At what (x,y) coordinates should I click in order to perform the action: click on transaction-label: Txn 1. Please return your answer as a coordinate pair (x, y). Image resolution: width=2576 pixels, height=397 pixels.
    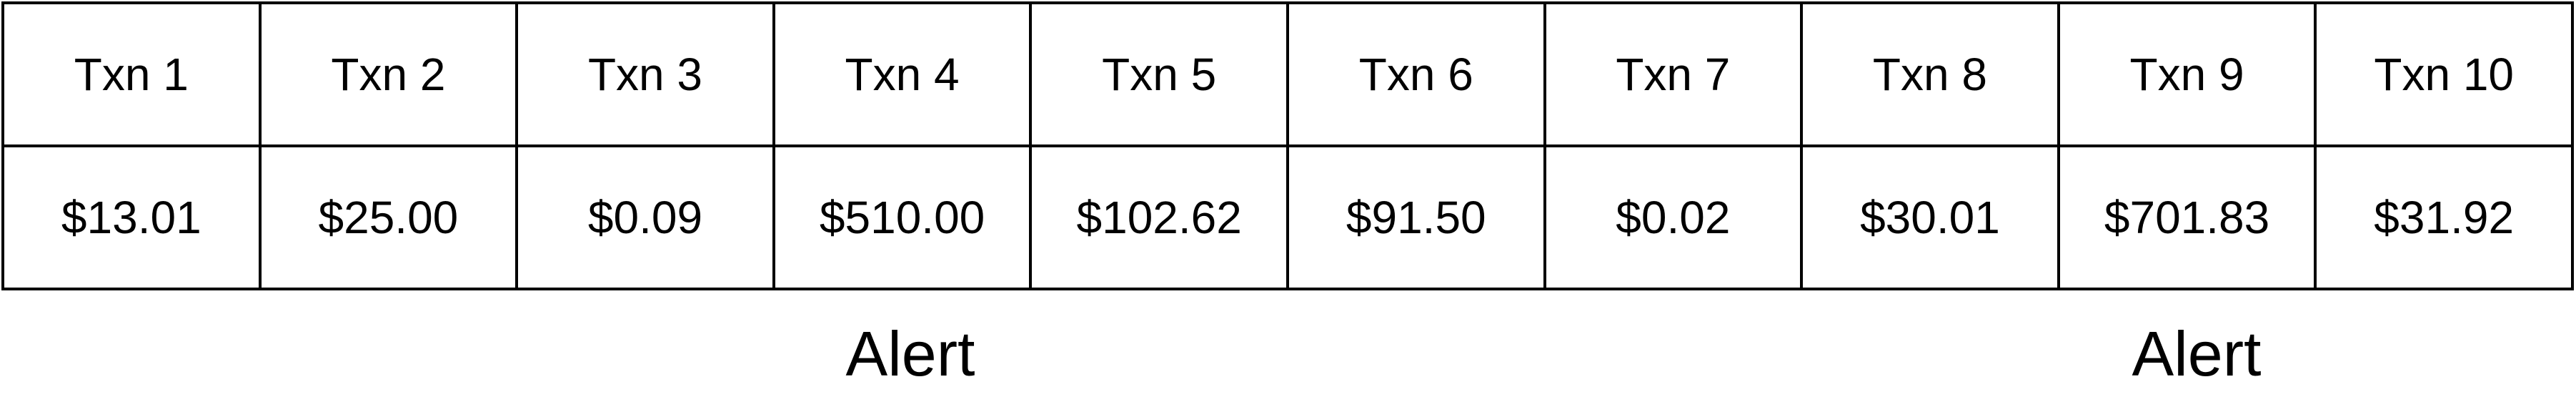
    Looking at the image, I should click on (131, 74).